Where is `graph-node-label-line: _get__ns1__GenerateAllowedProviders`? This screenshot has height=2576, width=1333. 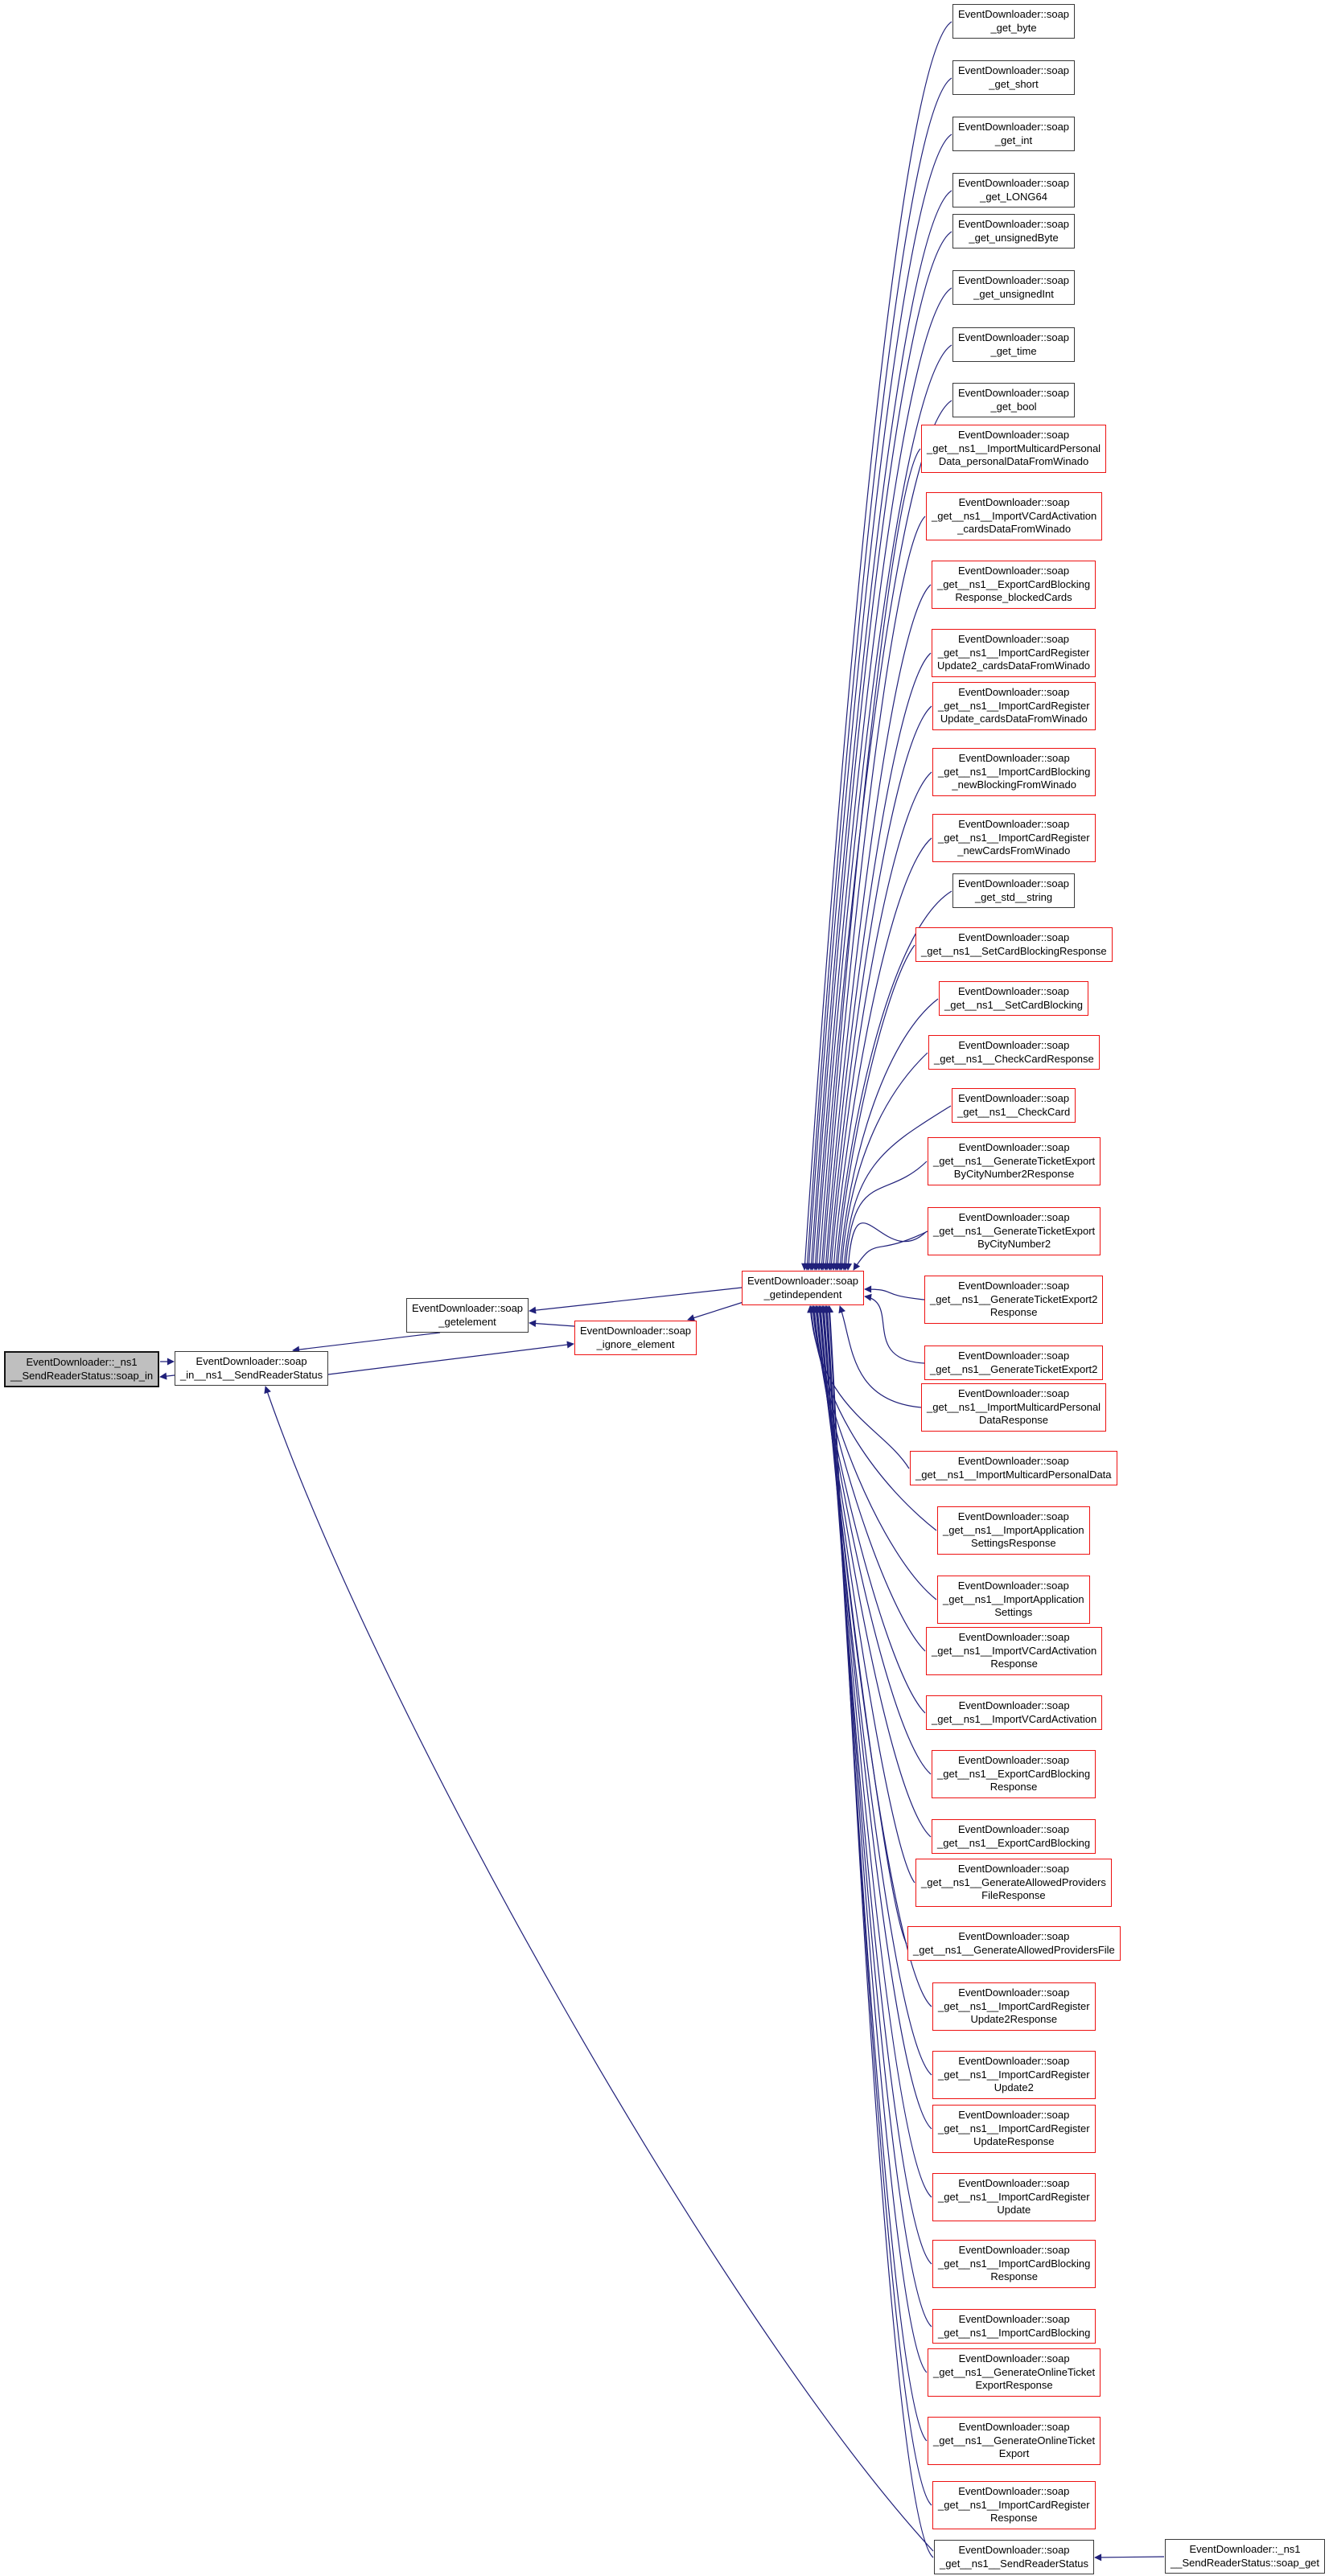
graph-node-label-line: _get__ns1__GenerateAllowedProviders is located at coordinates (1014, 1882).